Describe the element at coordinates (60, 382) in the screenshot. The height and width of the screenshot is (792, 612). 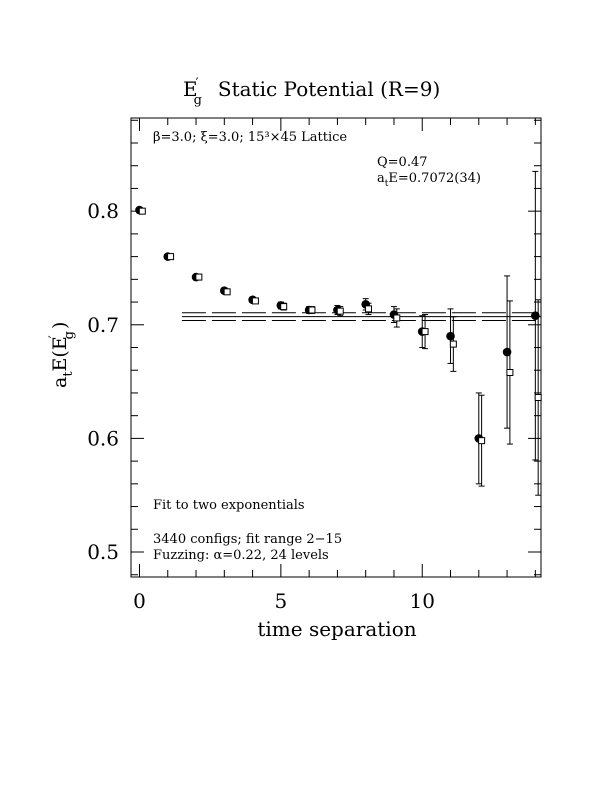
I see `ylabel-pre: a` at that location.